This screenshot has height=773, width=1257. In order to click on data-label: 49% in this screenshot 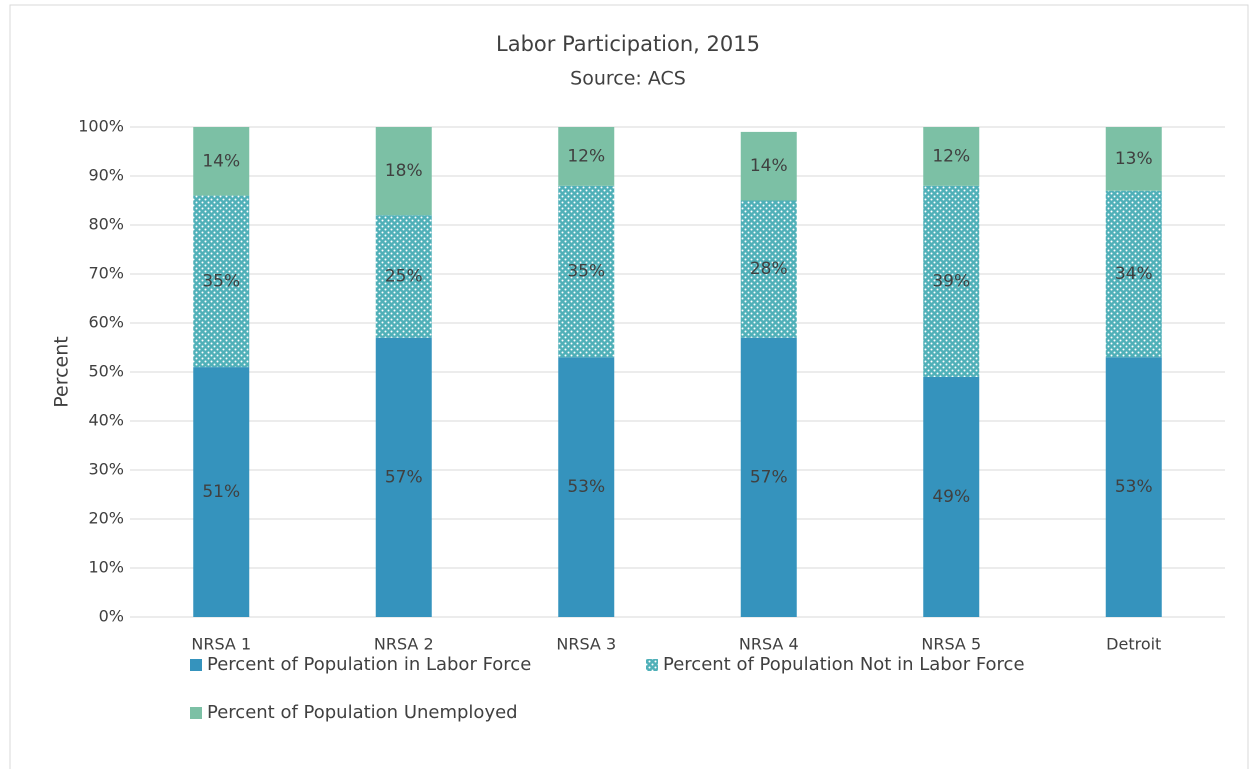, I will do `click(951, 497)`.